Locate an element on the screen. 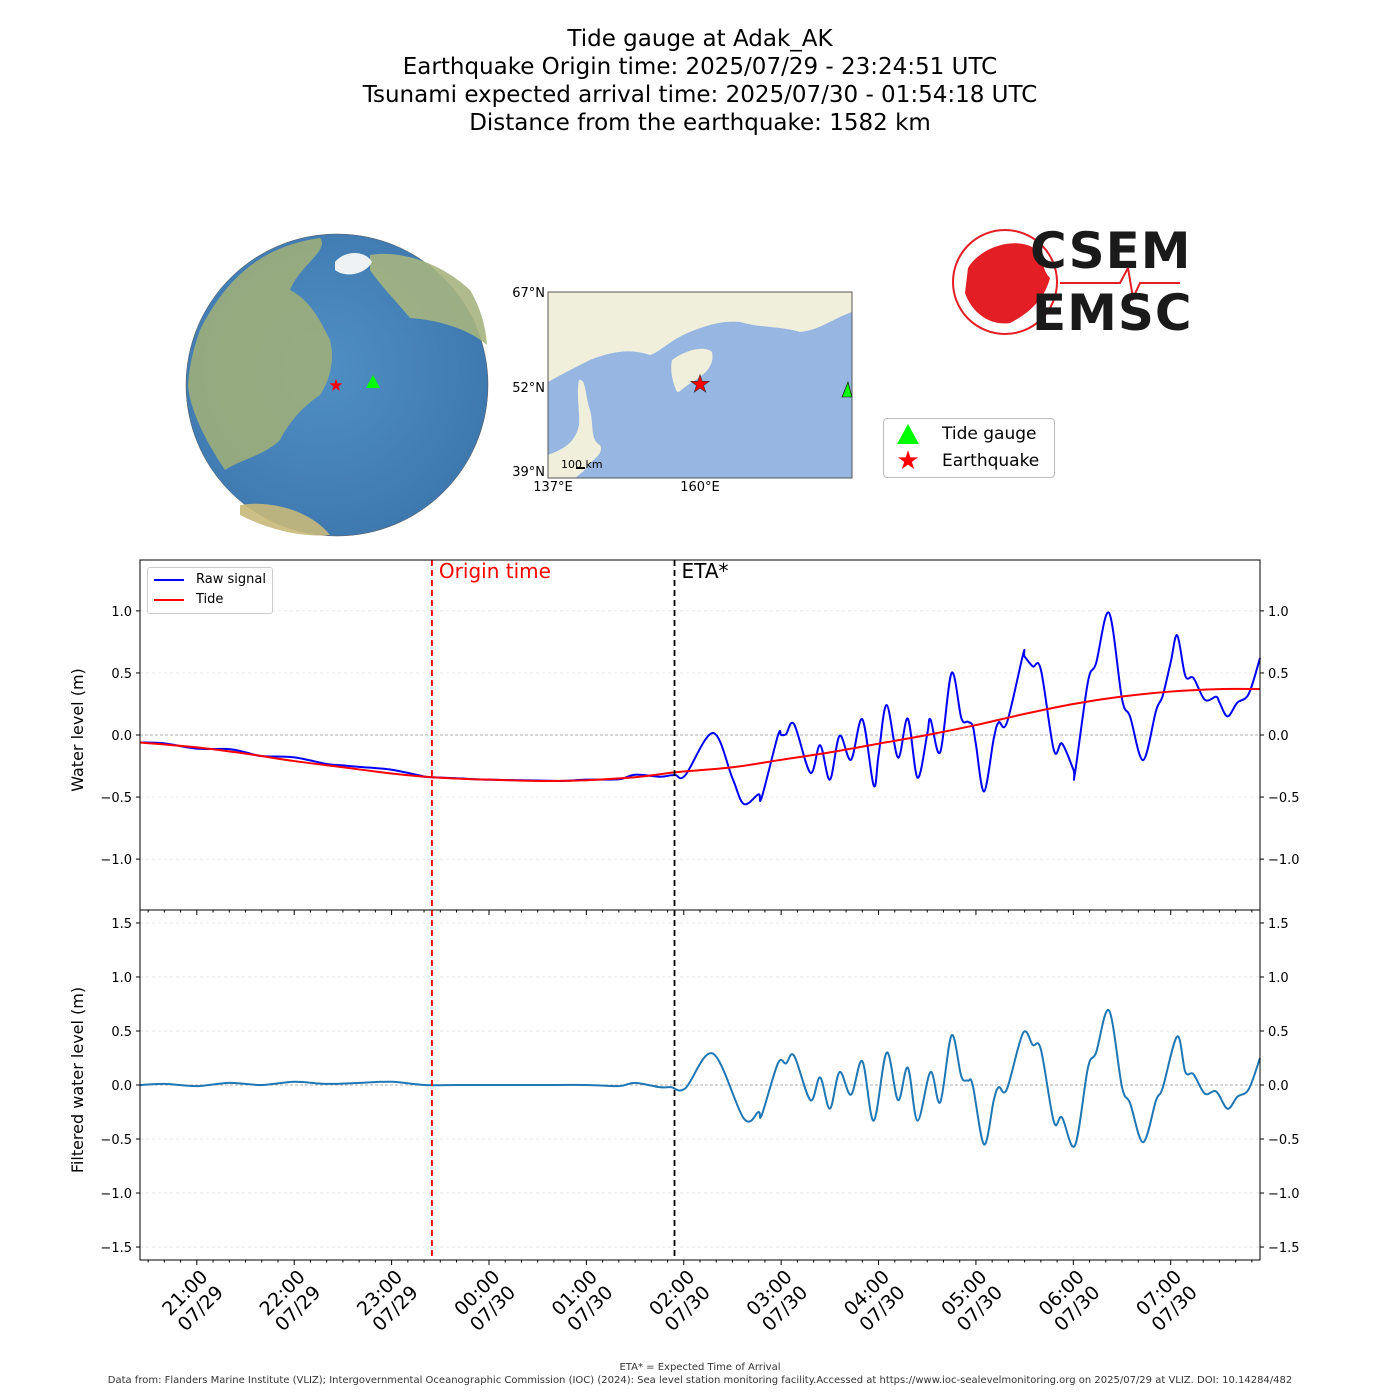 This screenshot has width=1400, height=1400. plot-legend: Raw signal Tide is located at coordinates (210, 590).